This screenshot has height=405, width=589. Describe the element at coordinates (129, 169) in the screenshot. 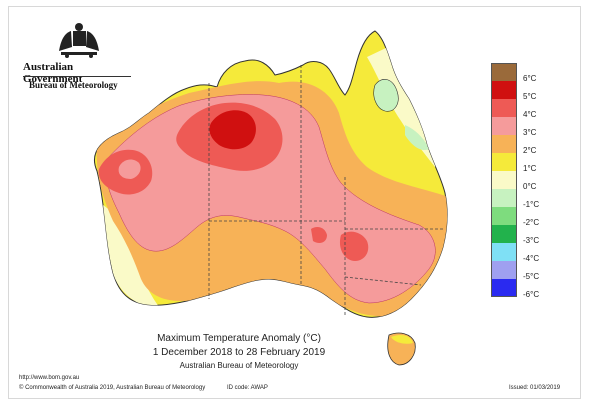

I see `anomaly-zone-3c-west-inset` at that location.